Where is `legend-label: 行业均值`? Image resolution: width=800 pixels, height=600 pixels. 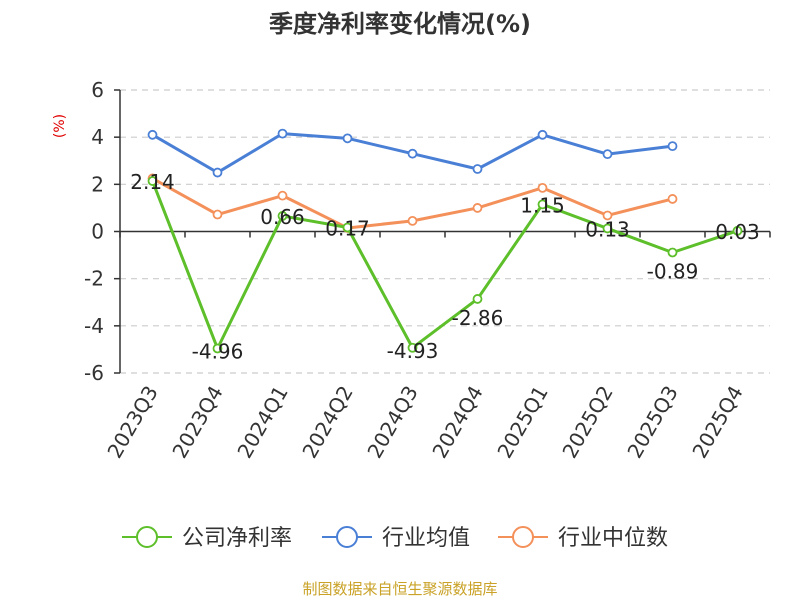 legend-label: 行业均值 is located at coordinates (426, 538).